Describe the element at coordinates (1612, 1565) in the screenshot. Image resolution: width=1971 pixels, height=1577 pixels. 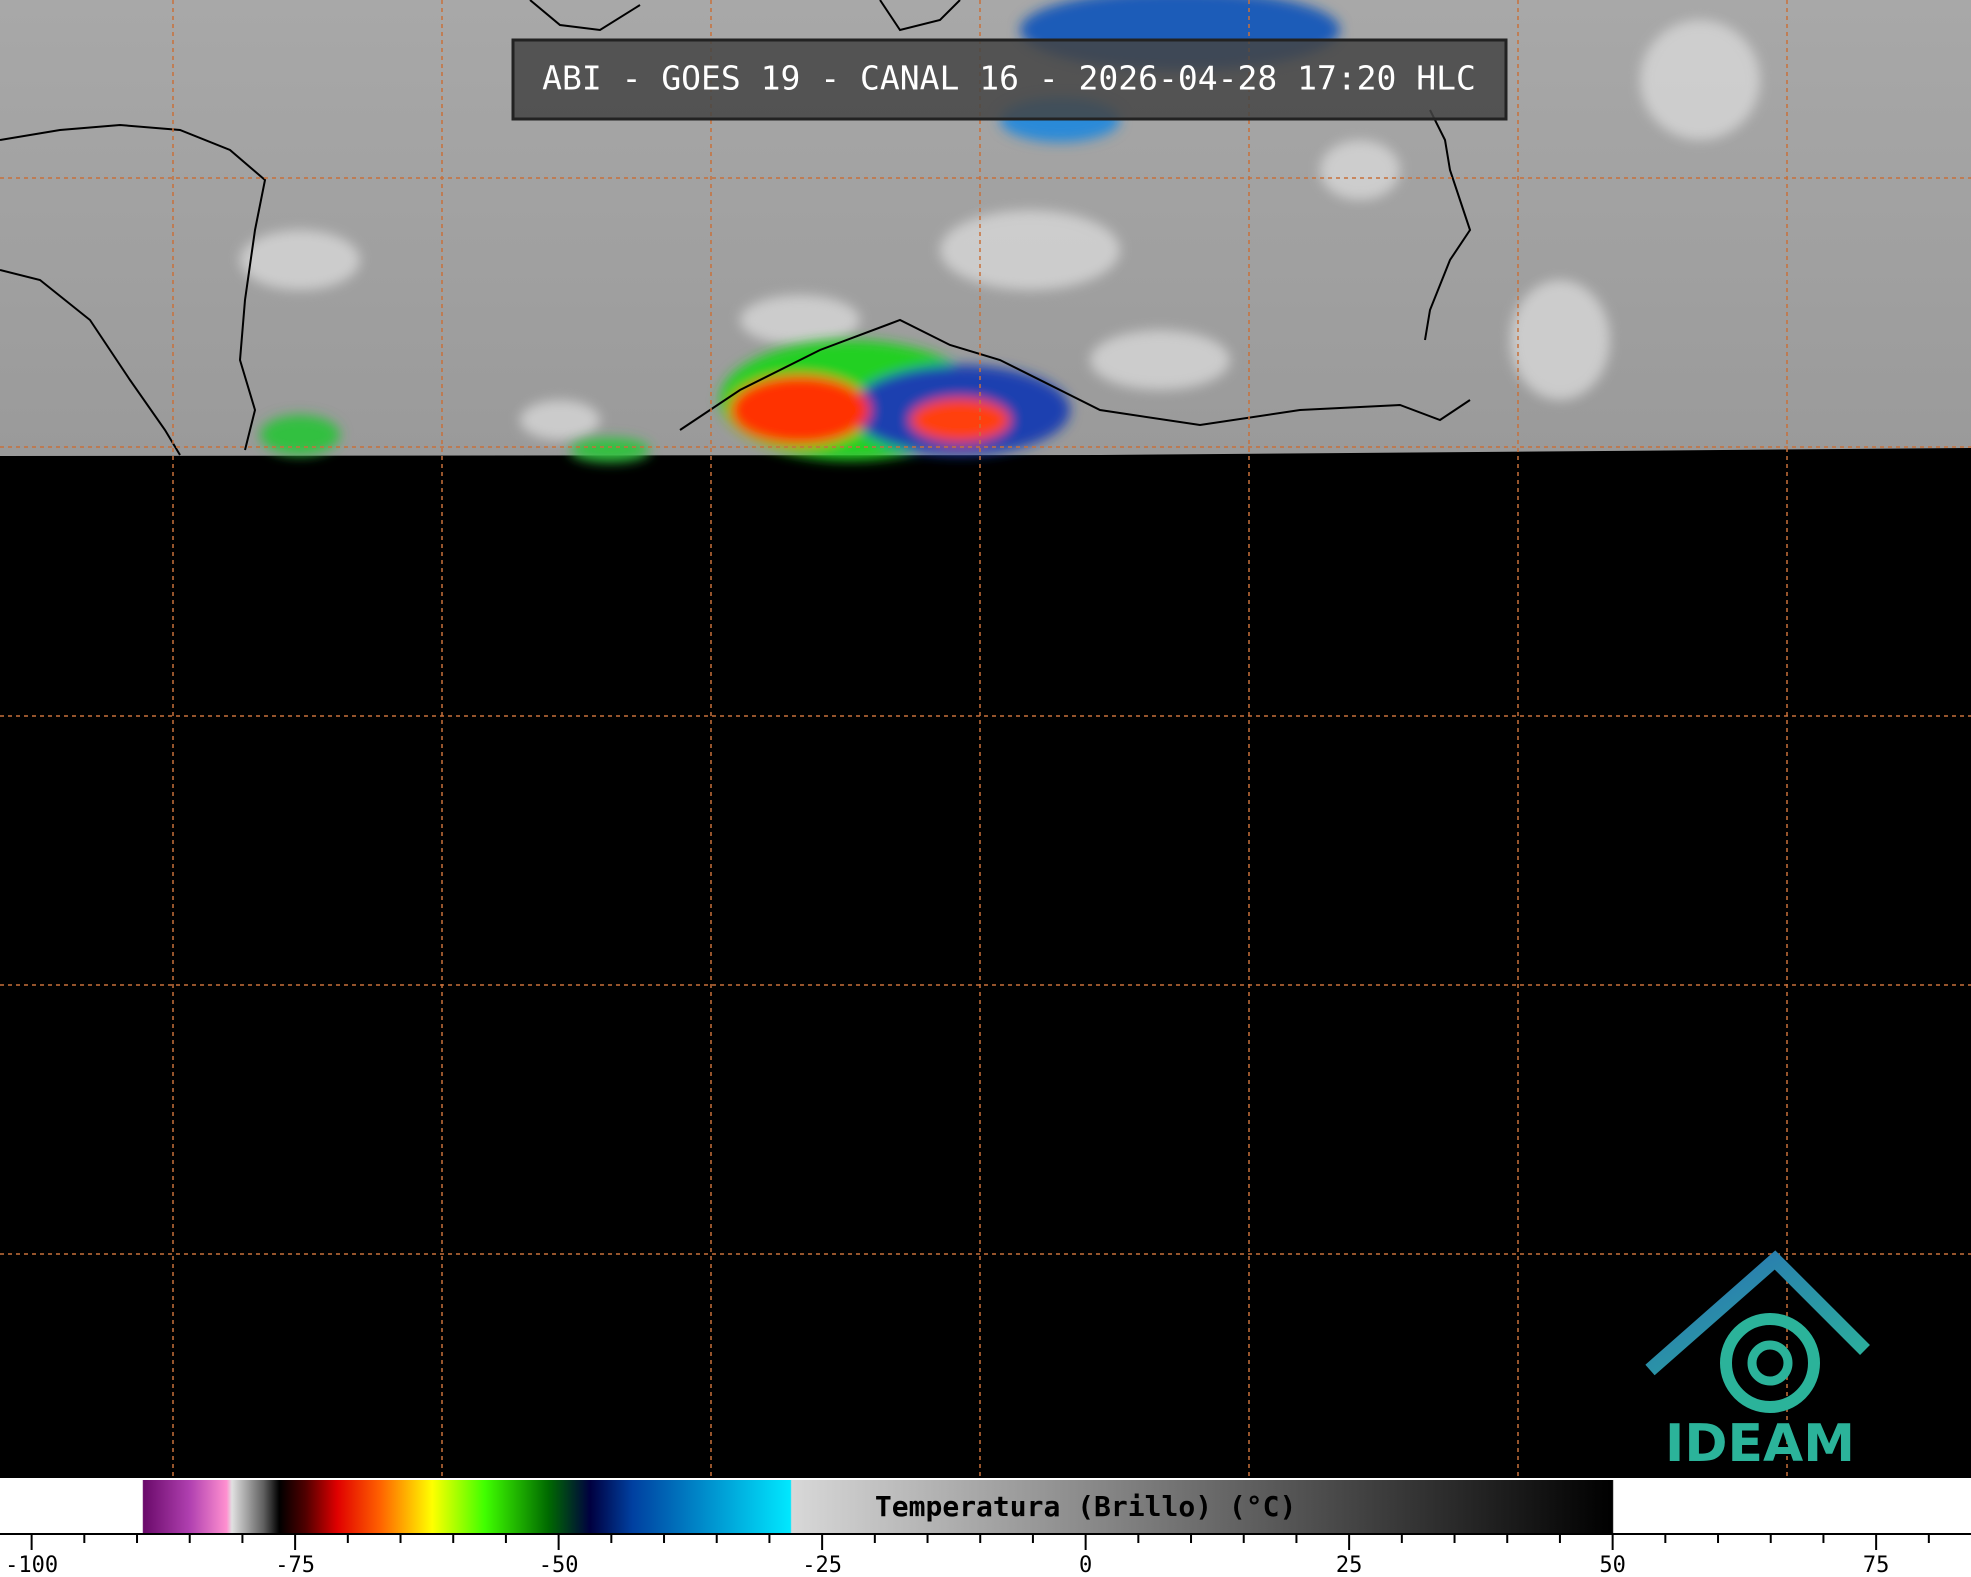
I see `tick-label: 50` at that location.